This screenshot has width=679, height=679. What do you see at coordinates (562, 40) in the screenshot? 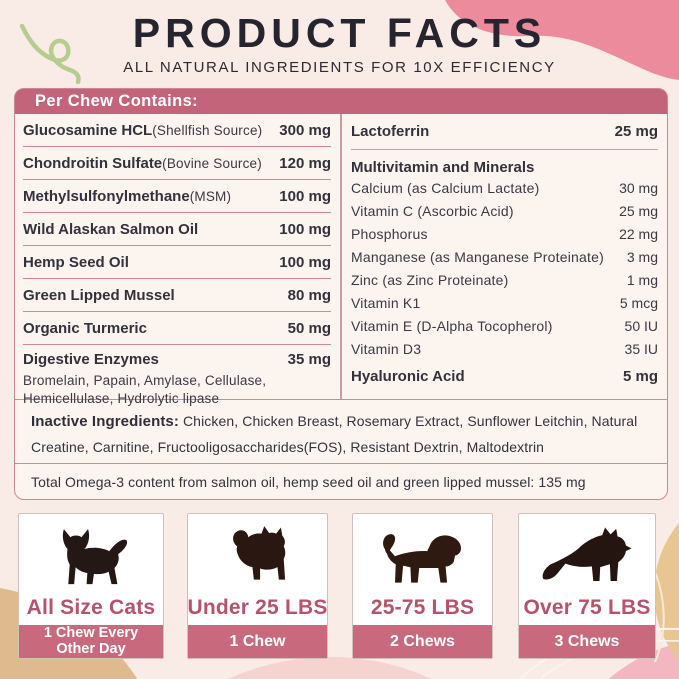
I see `top-right-blob` at bounding box center [562, 40].